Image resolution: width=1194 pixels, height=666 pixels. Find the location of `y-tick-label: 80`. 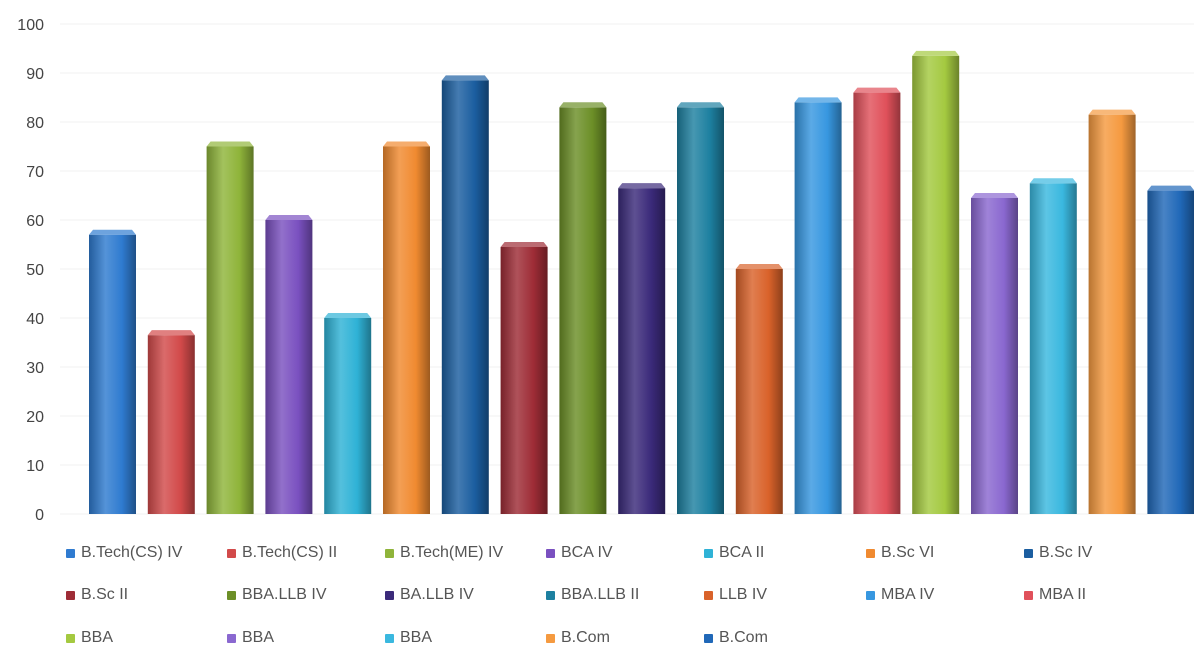

y-tick-label: 80 is located at coordinates (35, 123).